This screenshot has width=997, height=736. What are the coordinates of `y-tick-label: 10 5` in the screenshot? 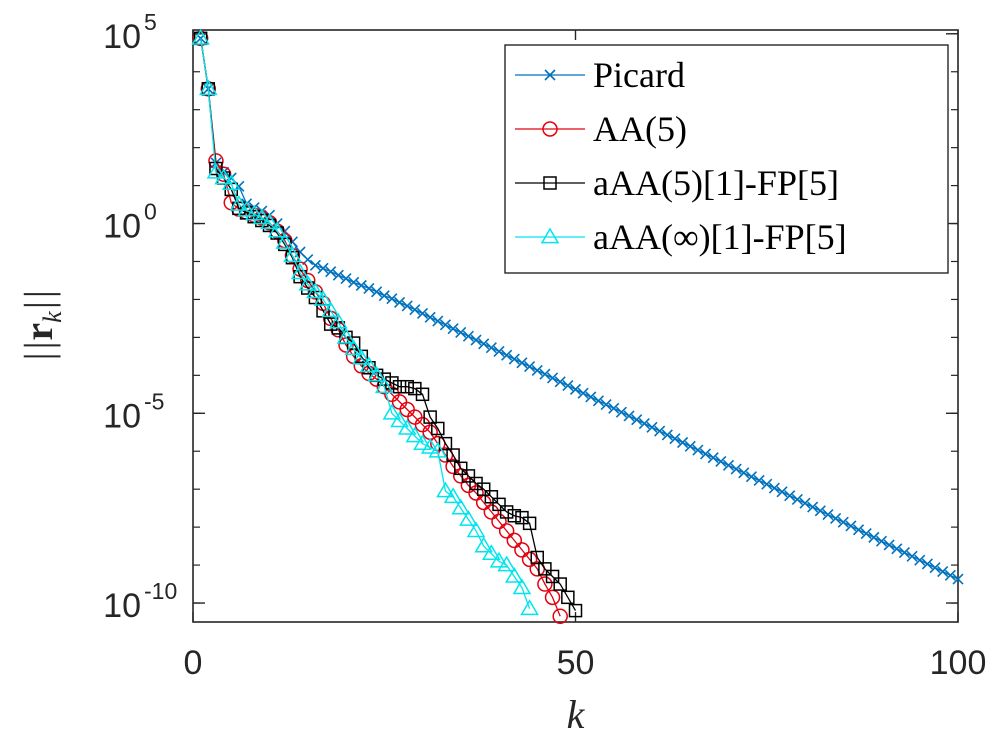 It's located at (130, 32).